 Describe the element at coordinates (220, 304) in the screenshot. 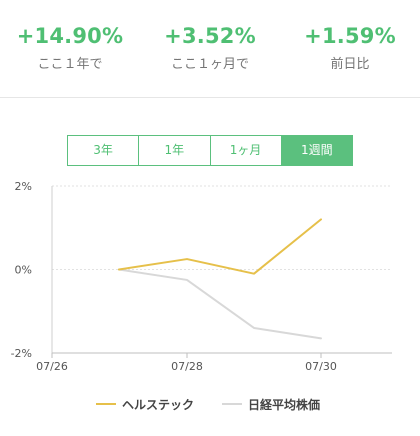

I see `series-line-nikkei` at that location.